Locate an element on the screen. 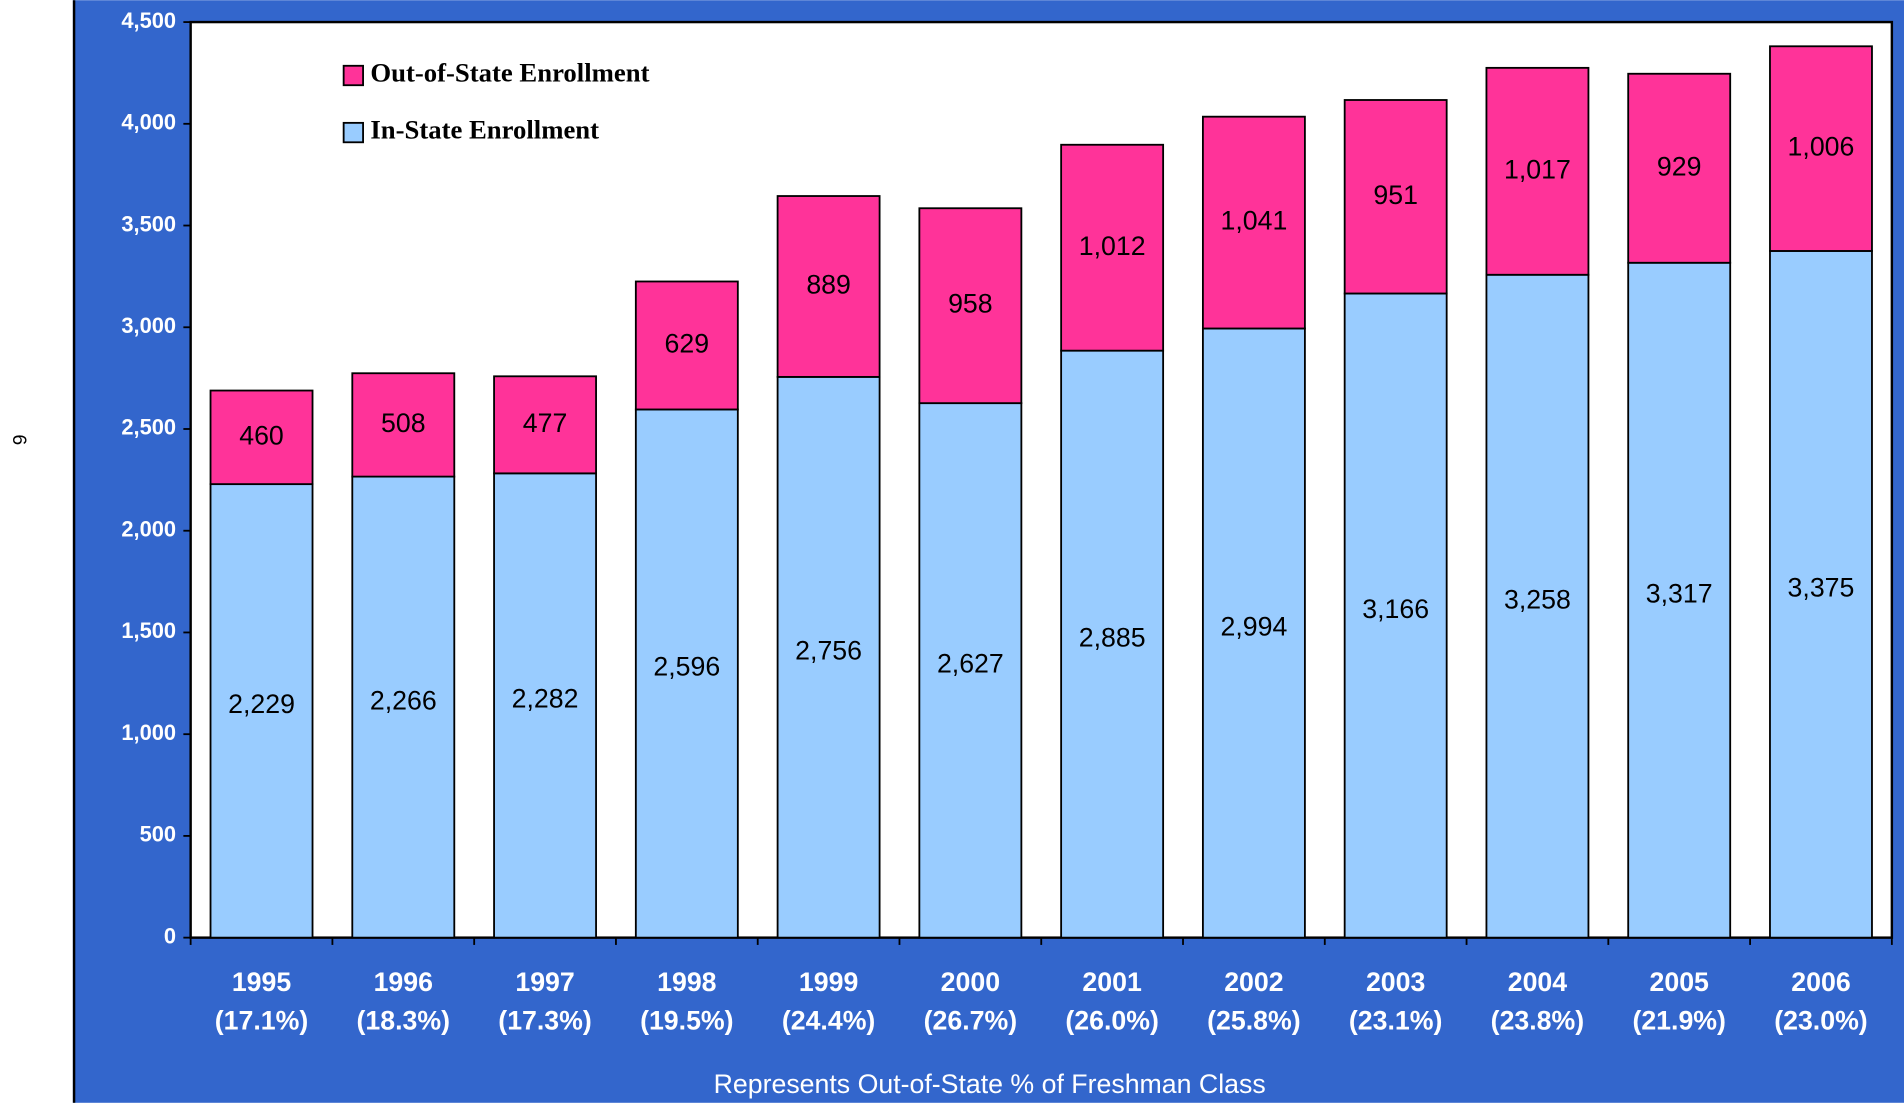 The height and width of the screenshot is (1103, 1904). data-label: 929 is located at coordinates (1679, 166).